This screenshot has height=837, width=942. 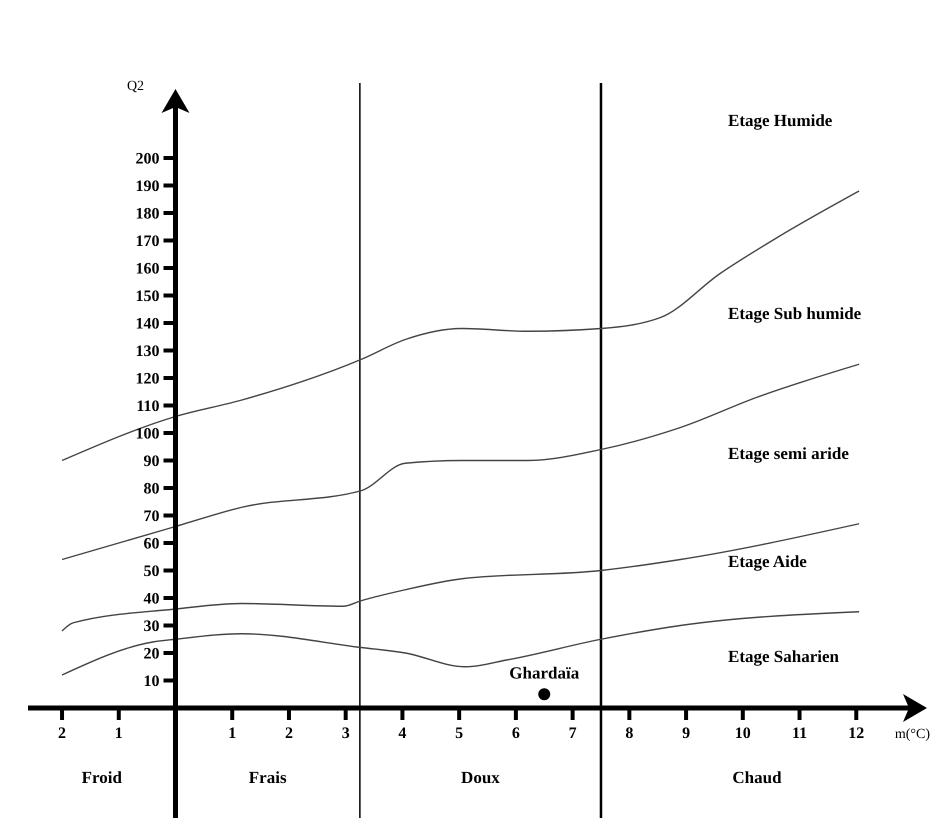 I want to click on x-tick-label: 3, so click(x=346, y=733).